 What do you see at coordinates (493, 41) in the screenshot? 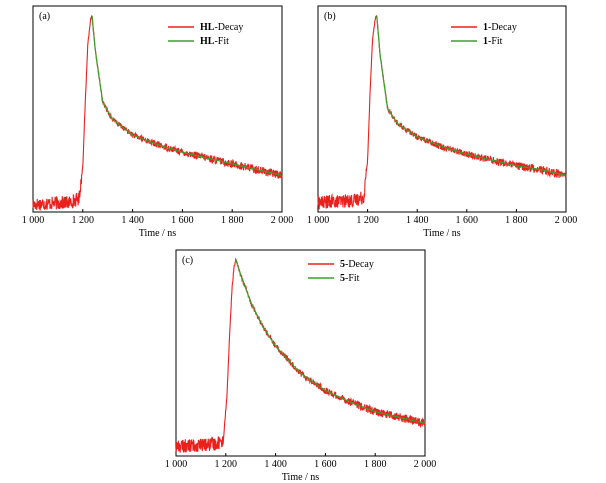
I see `legend-entry: 1-Fit` at bounding box center [493, 41].